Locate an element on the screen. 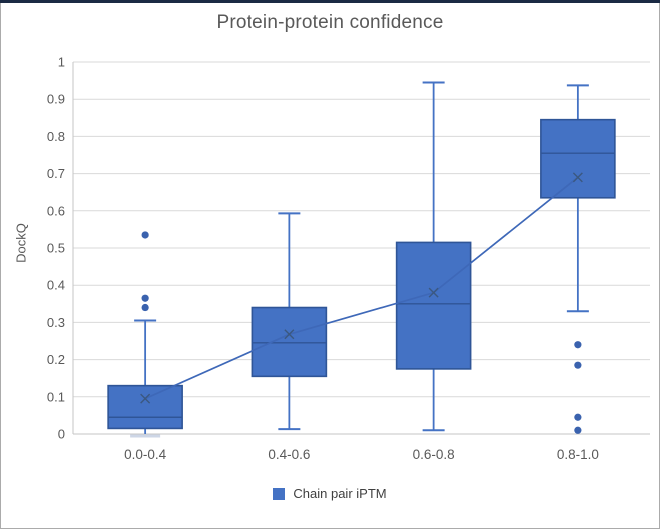  legend: Chain pair iPTM is located at coordinates (330, 493).